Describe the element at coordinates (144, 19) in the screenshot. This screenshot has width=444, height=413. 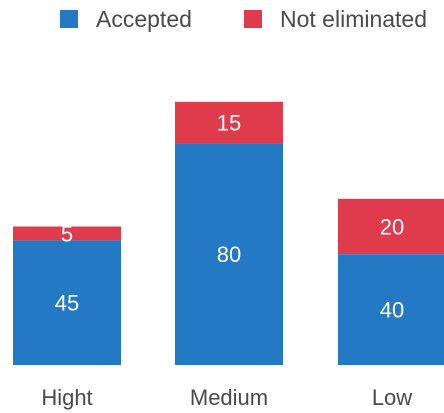
I see `legend-label-accepted: Accepted` at that location.